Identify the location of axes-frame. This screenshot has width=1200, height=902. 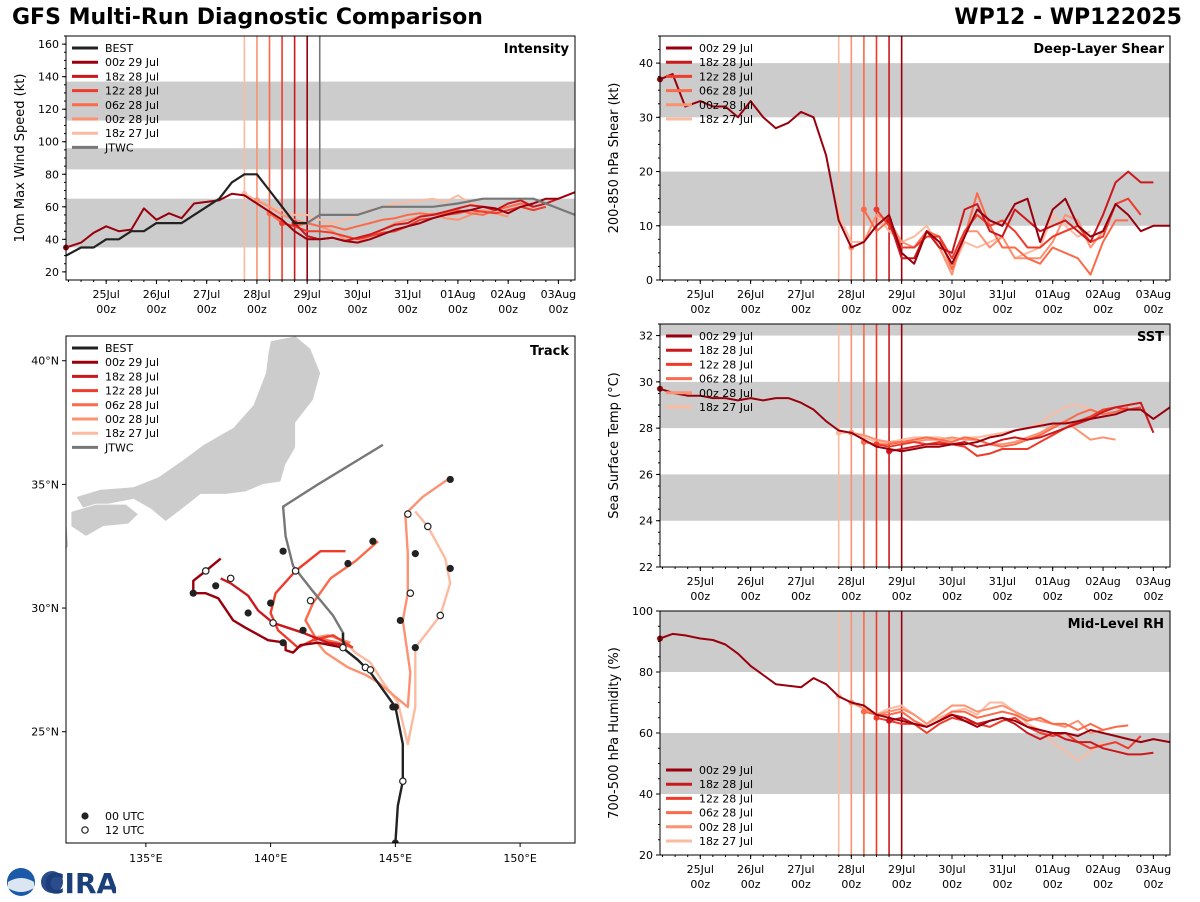
(915, 445).